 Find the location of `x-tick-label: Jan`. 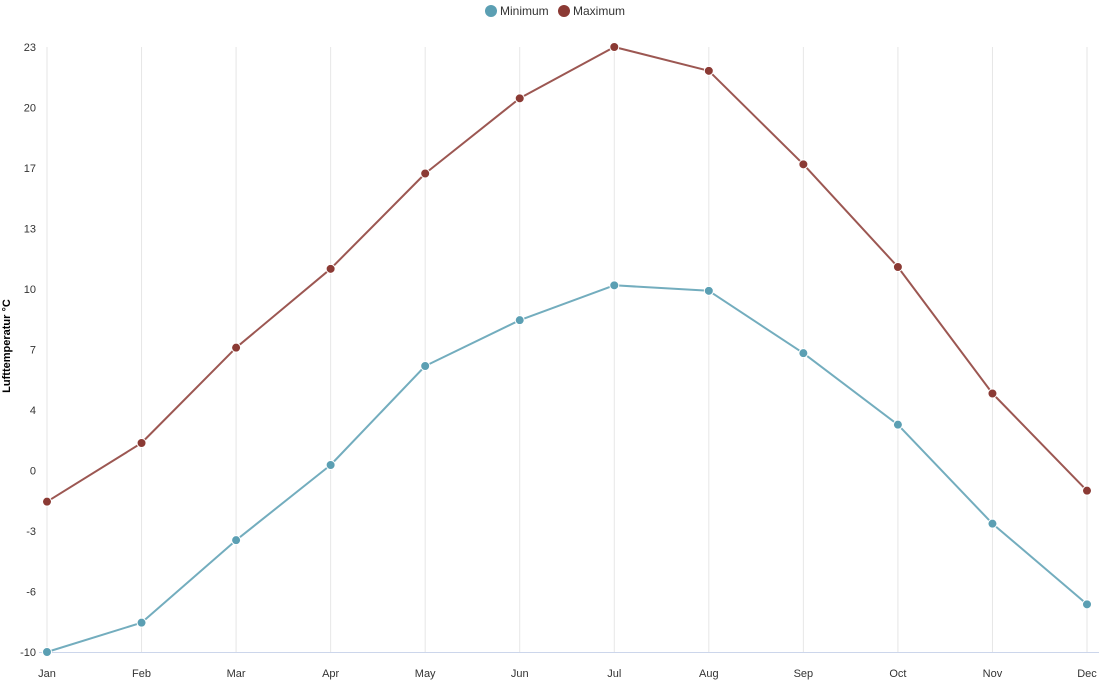

x-tick-label: Jan is located at coordinates (47, 674).